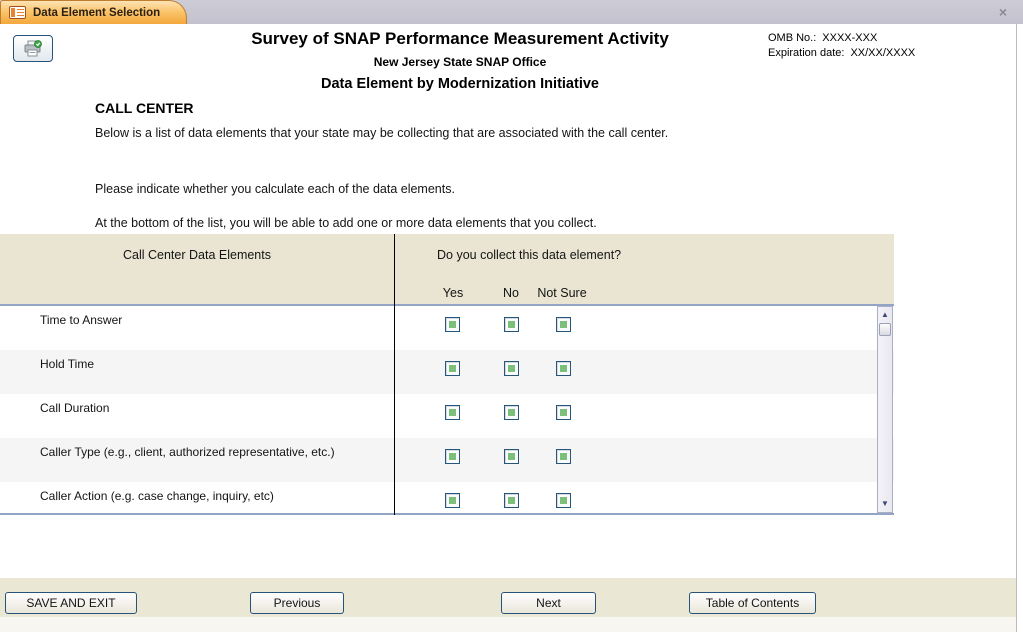  What do you see at coordinates (850, 38) in the screenshot?
I see `omb-number-value: XXXX-XXX` at bounding box center [850, 38].